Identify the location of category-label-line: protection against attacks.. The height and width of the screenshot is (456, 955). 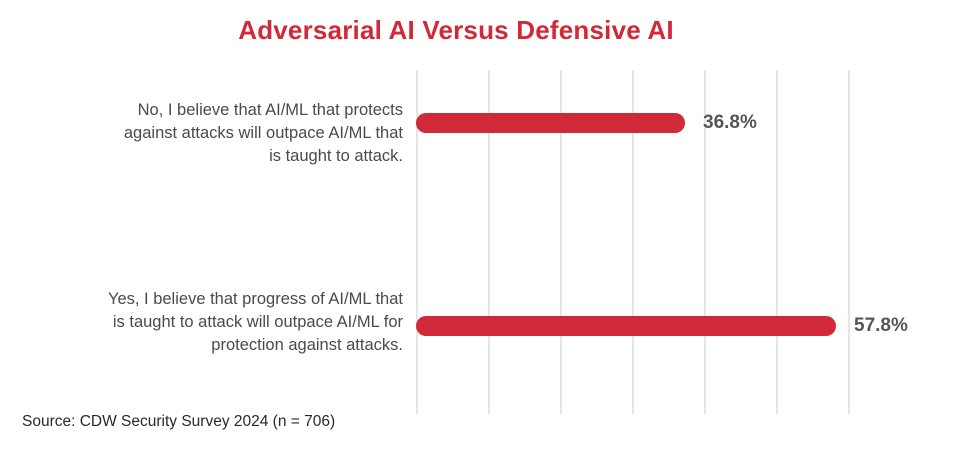
(307, 345).